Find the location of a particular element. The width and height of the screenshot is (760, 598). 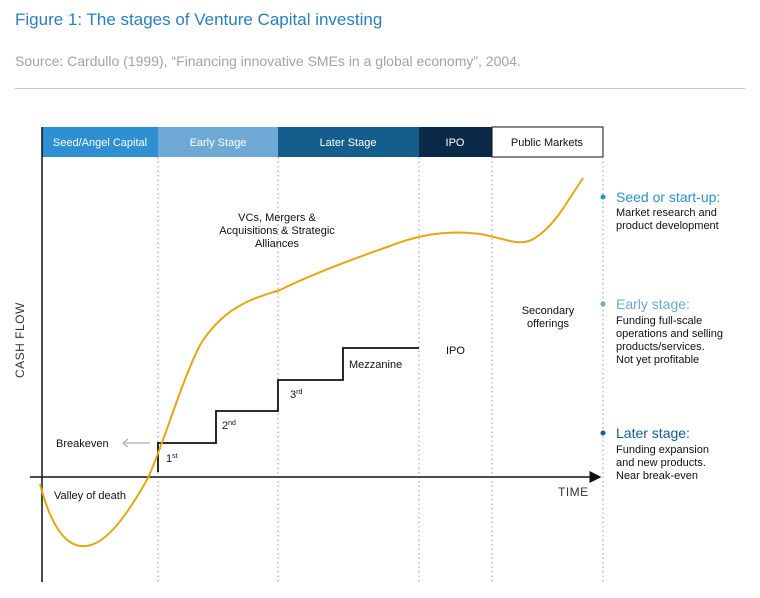

time-axis-label: TIME is located at coordinates (573, 492).